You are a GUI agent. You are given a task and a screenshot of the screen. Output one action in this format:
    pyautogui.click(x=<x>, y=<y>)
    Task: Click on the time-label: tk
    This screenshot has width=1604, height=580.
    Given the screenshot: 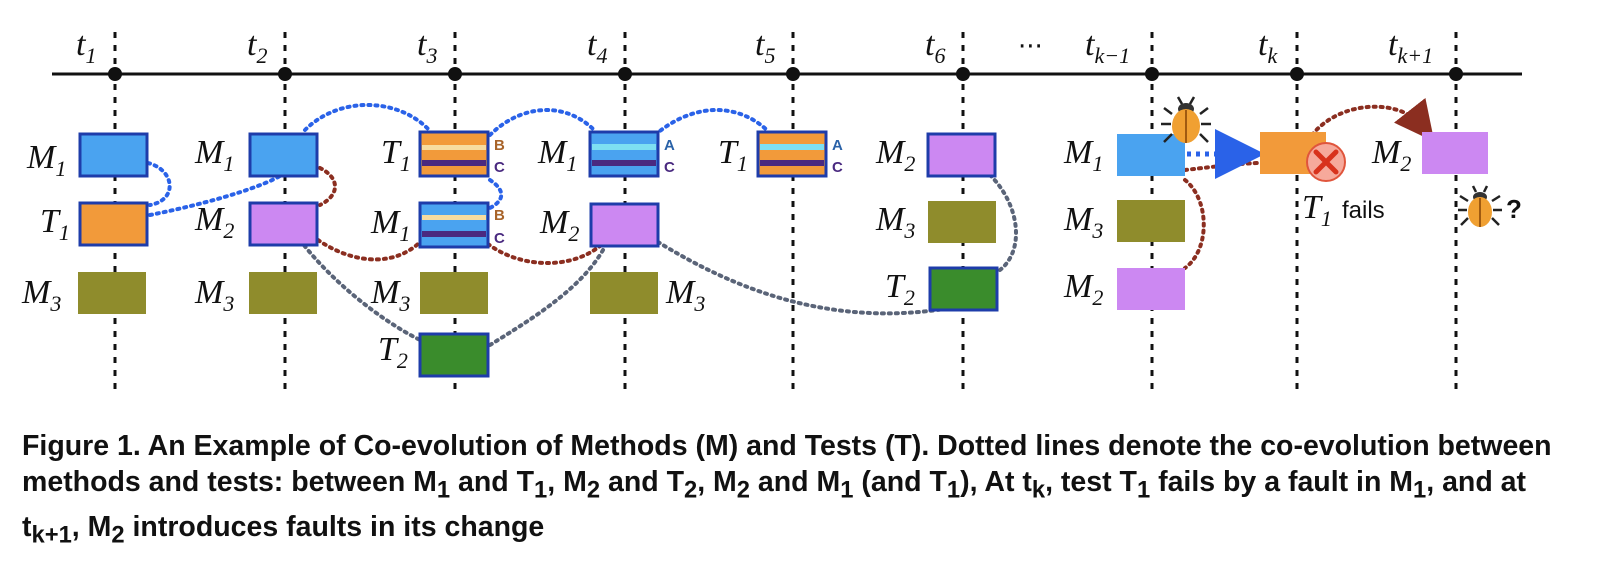 What is the action you would take?
    pyautogui.click(x=1268, y=47)
    